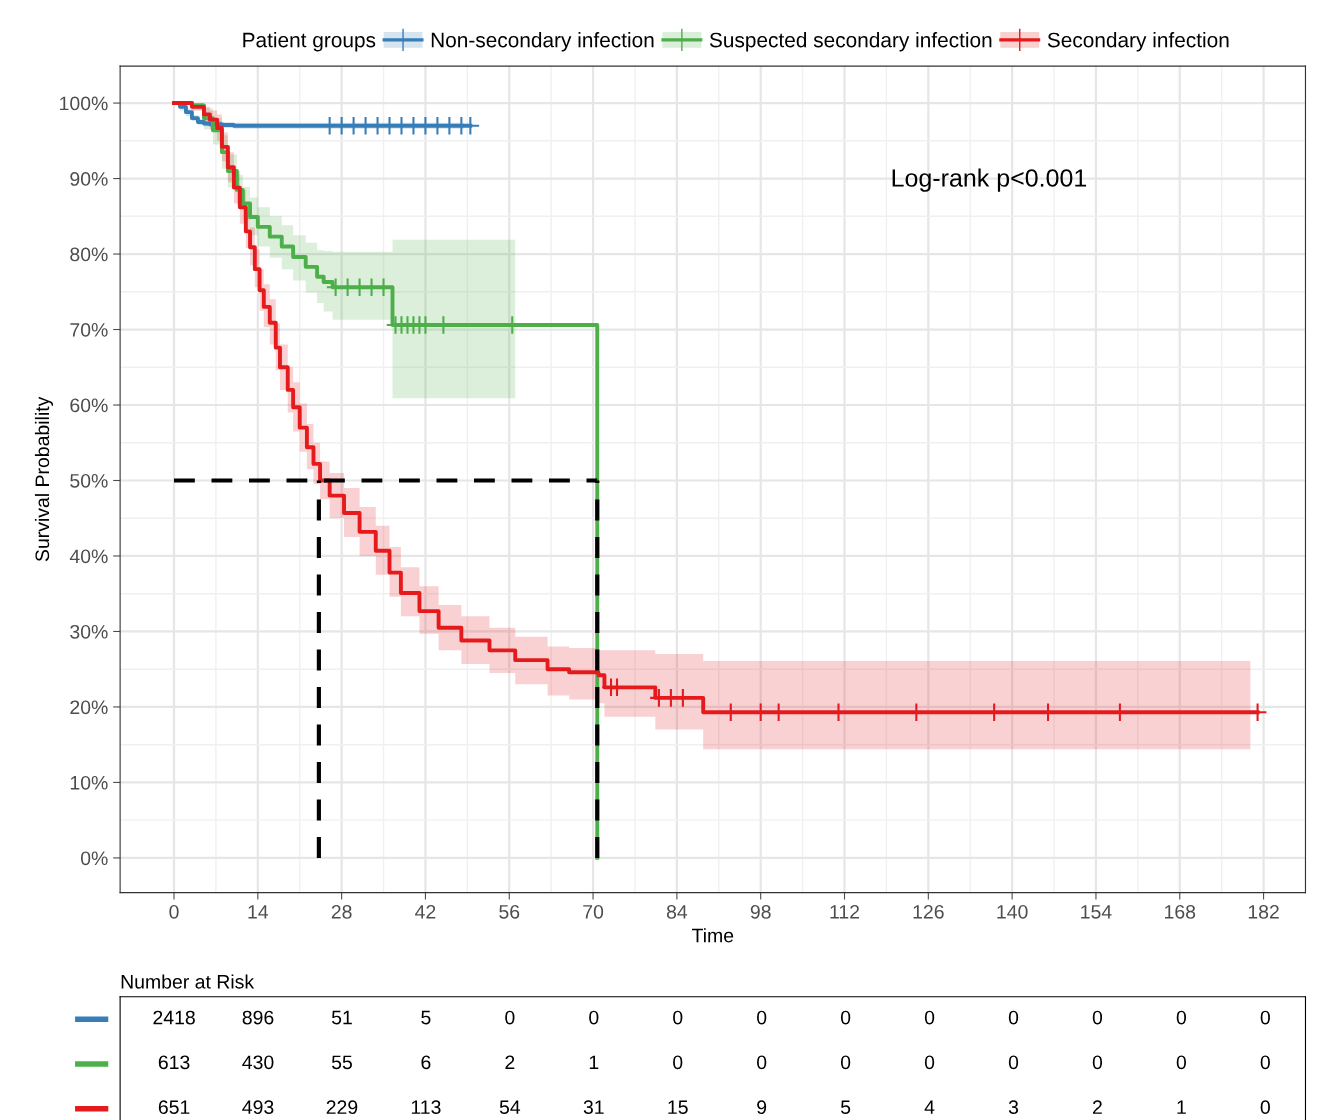 Image resolution: width=1320 pixels, height=1120 pixels. I want to click on data-label: 613, so click(174, 1062).